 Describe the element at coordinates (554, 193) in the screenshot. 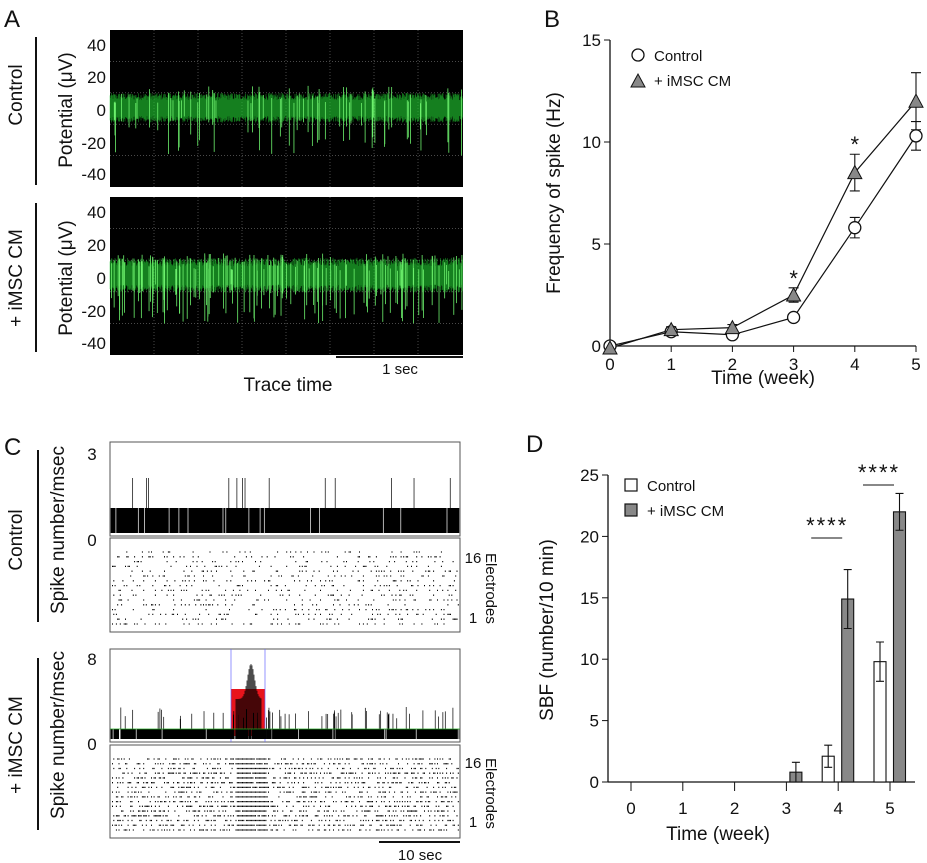

I see `y-axis-label: Frequency of spike (Hz)` at that location.